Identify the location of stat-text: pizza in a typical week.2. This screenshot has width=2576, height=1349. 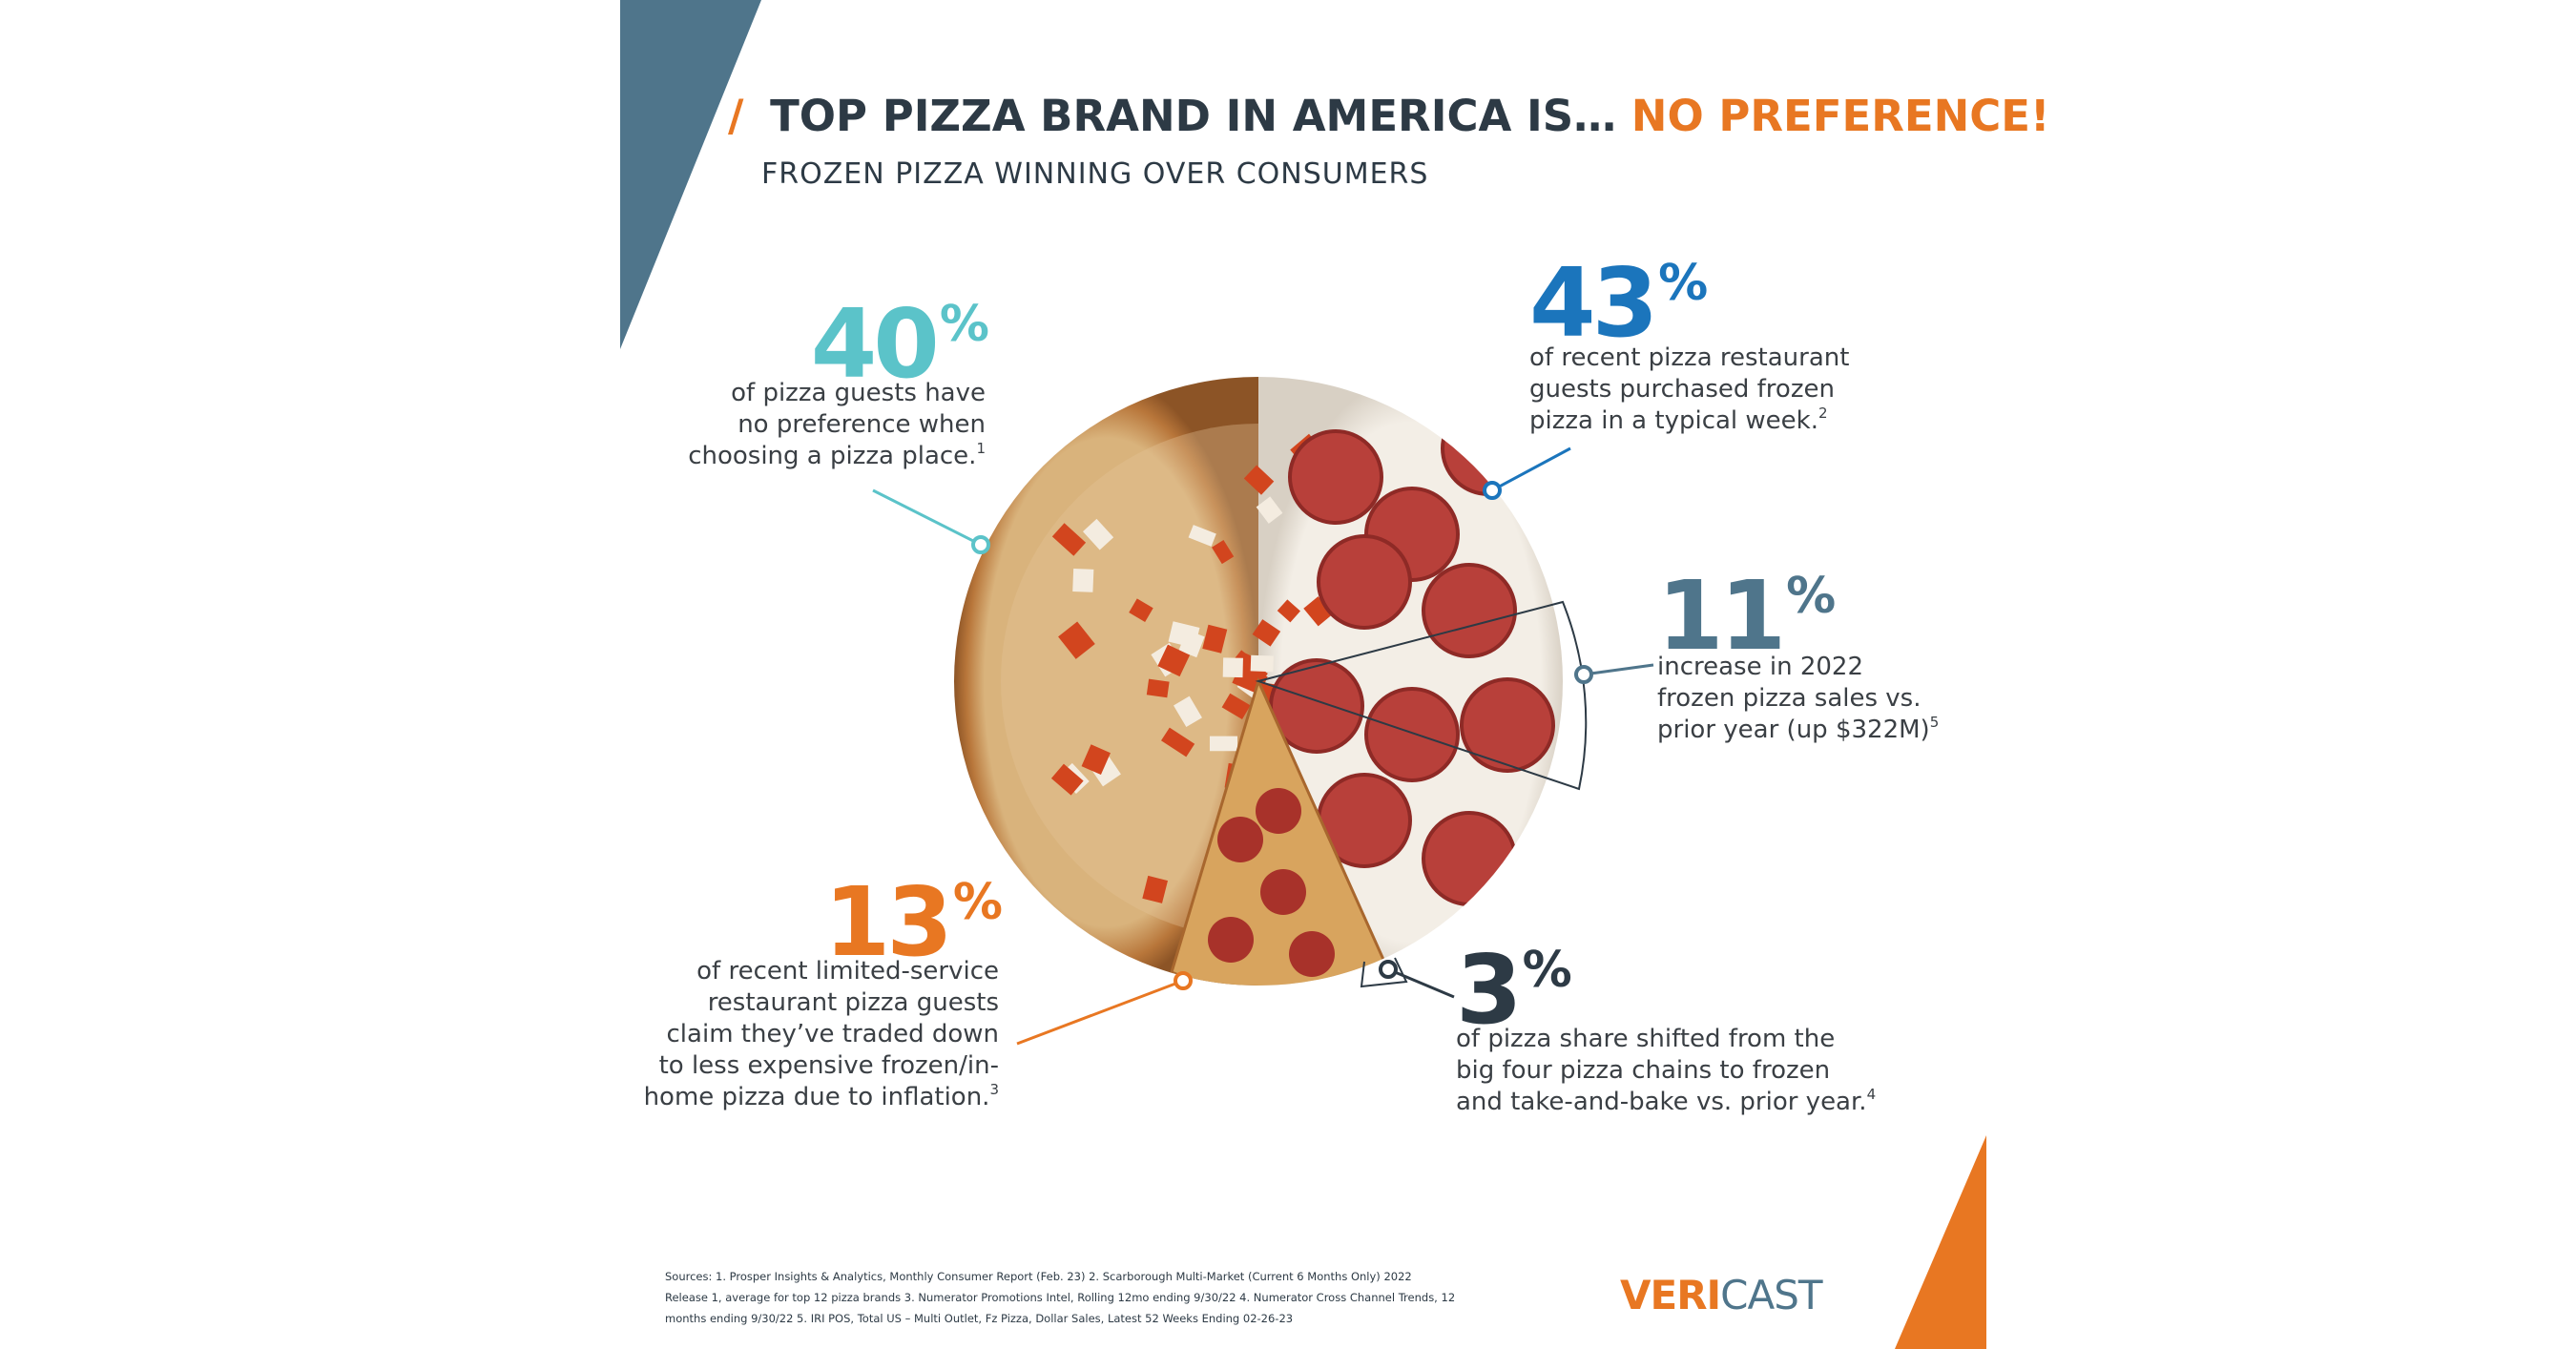
(1678, 420).